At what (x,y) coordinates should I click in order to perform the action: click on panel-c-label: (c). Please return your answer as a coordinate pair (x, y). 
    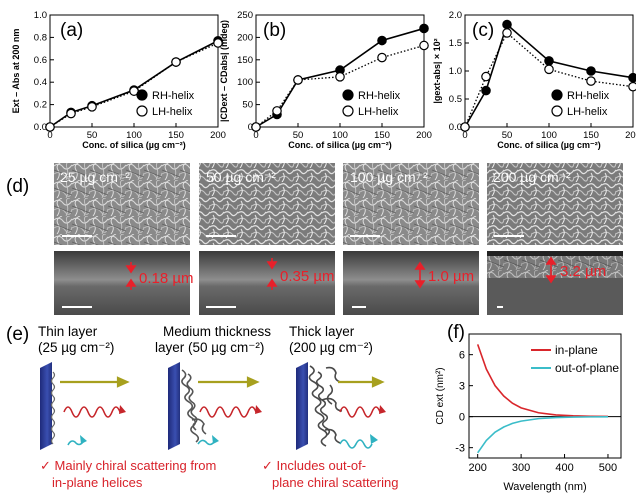
    Looking at the image, I should click on (483, 30).